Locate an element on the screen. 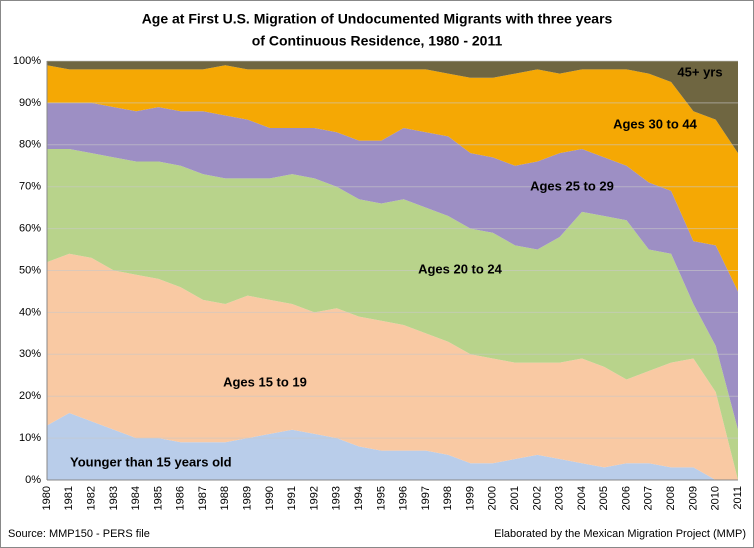 Image resolution: width=754 pixels, height=548 pixels. series-label: Ages 30 to 44 is located at coordinates (655, 123).